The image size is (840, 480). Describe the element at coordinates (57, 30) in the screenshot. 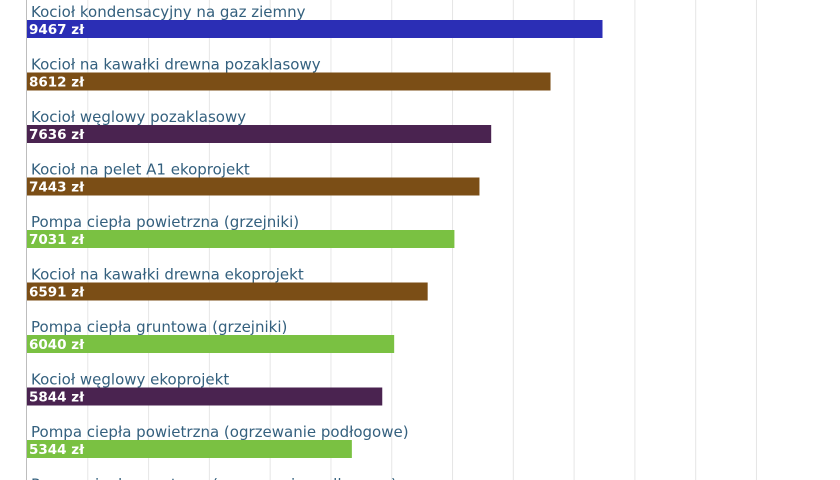

I see `value-label: 9467 zł` at that location.